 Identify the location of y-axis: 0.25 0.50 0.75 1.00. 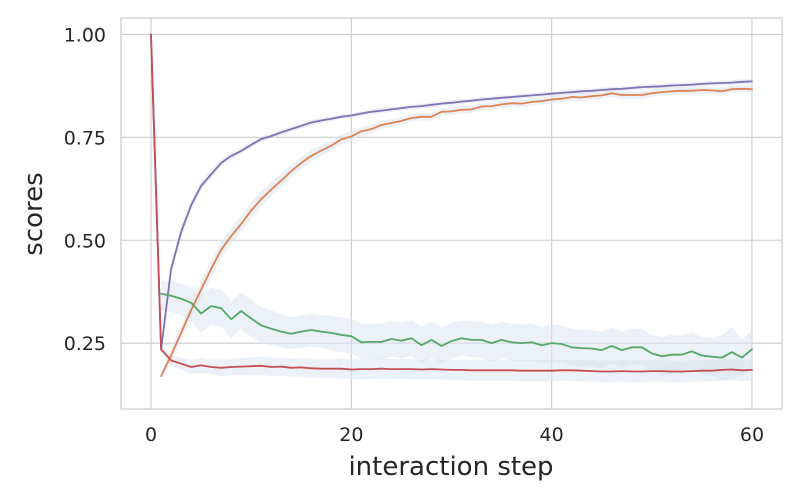
(85, 189).